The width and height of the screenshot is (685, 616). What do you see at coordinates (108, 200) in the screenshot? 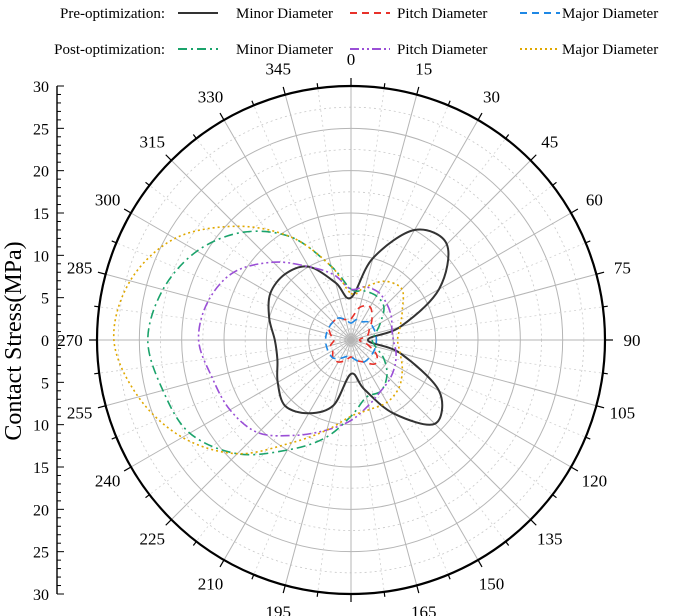
I see `angle-tick-label: 300` at bounding box center [108, 200].